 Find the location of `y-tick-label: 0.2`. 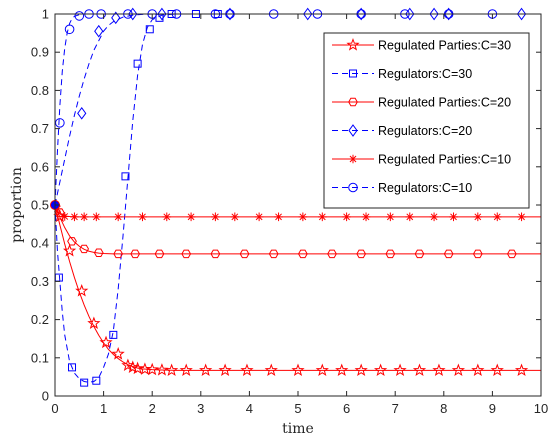

y-tick-label: 0.2 is located at coordinates (40, 319).